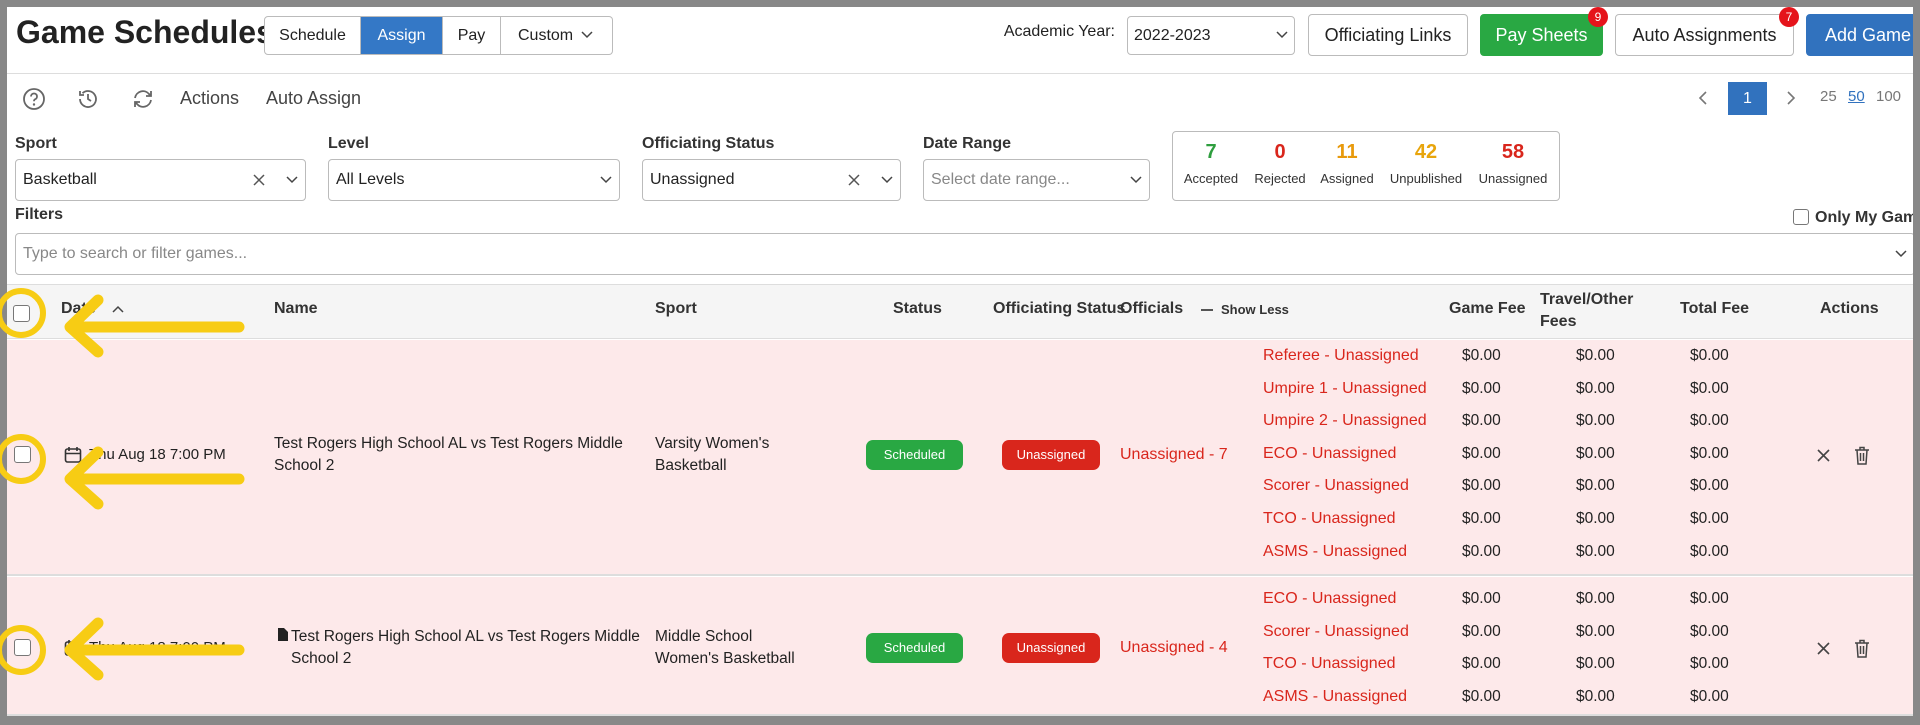 This screenshot has width=1920, height=725. I want to click on toolbar-action: Auto Assign, so click(314, 98).